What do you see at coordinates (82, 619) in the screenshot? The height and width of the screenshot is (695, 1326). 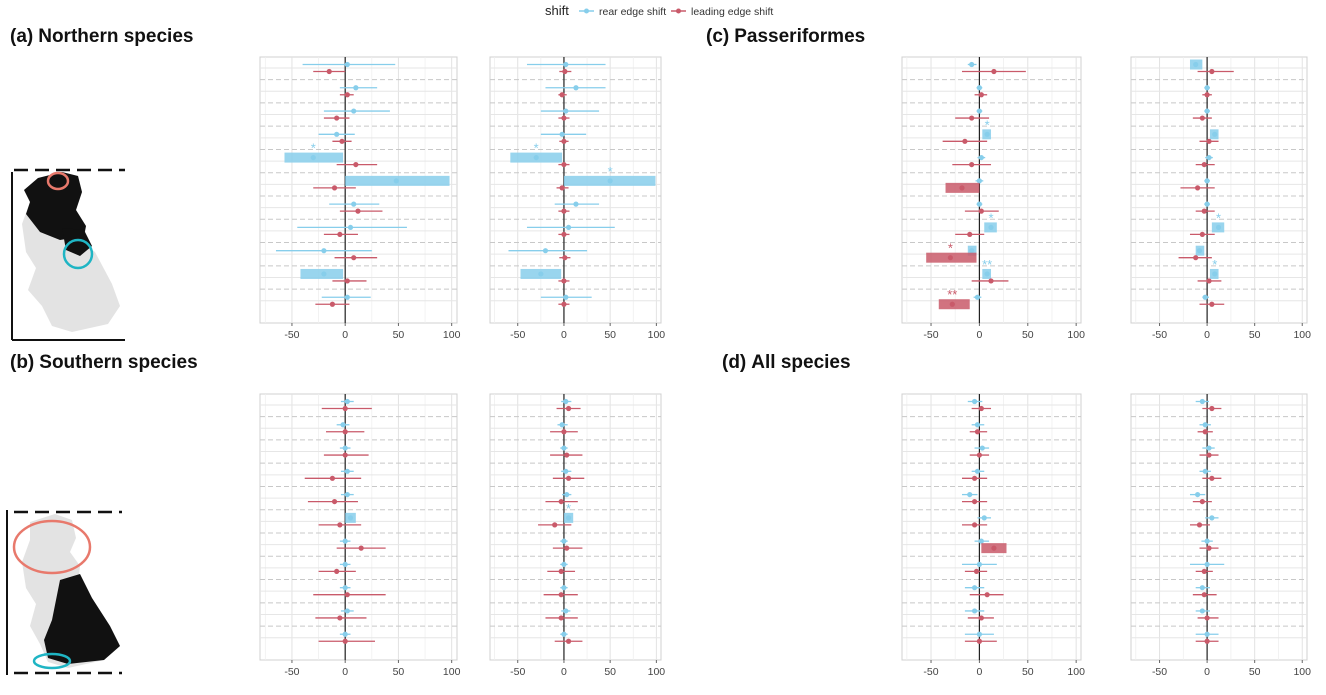 I see `map-presence-south` at bounding box center [82, 619].